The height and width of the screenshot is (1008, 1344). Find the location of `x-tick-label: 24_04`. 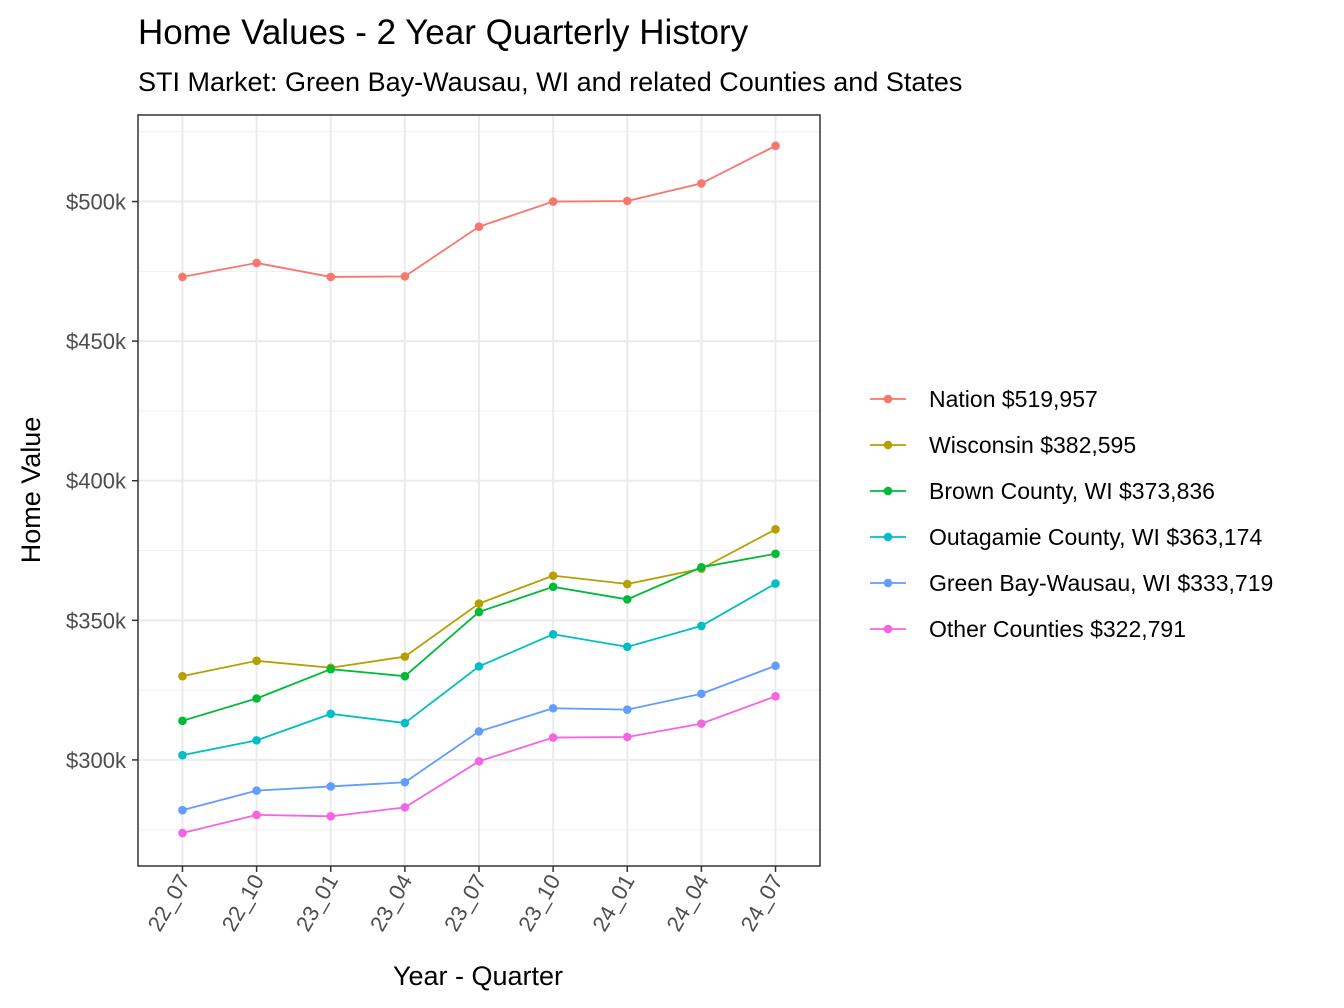

x-tick-label: 24_04 is located at coordinates (687, 902).